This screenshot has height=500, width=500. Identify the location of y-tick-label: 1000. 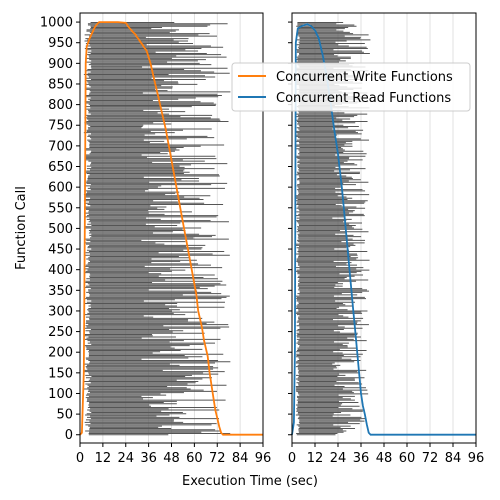
(56, 23).